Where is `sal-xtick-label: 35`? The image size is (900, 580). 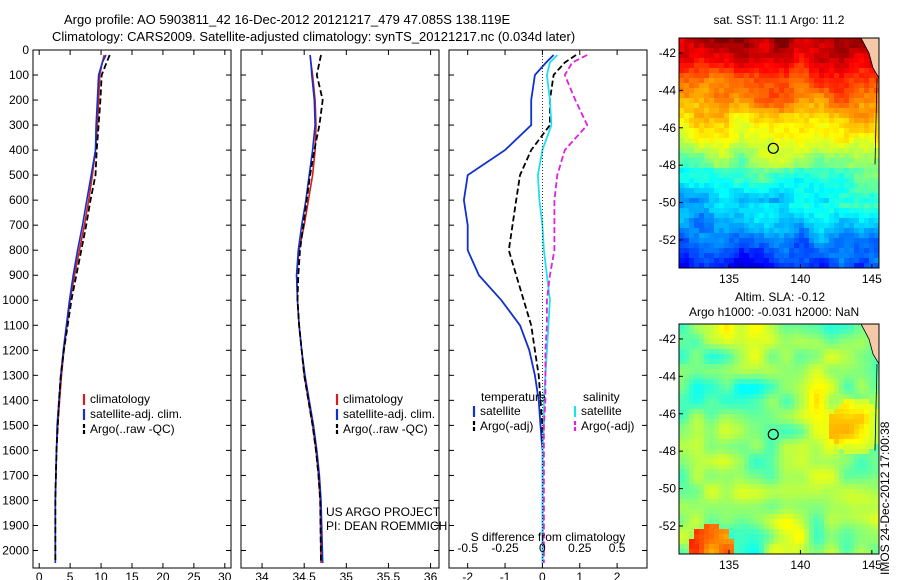
sal-xtick-label: 35 is located at coordinates (347, 575).